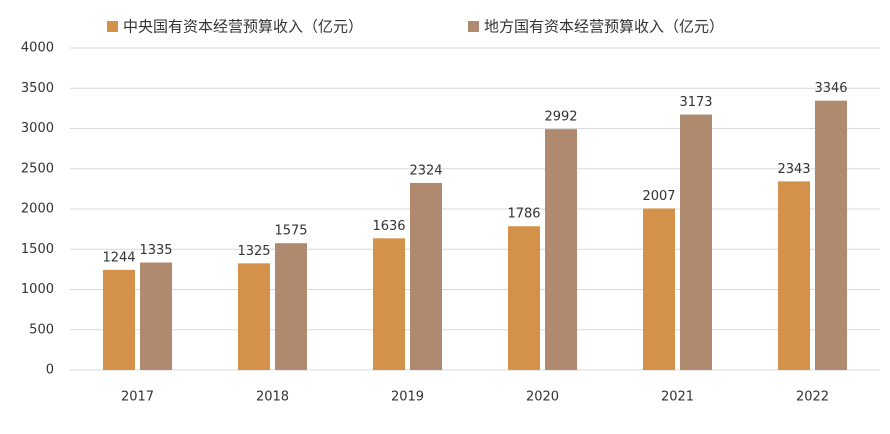  I want to click on value-label: 3346, so click(830, 88).